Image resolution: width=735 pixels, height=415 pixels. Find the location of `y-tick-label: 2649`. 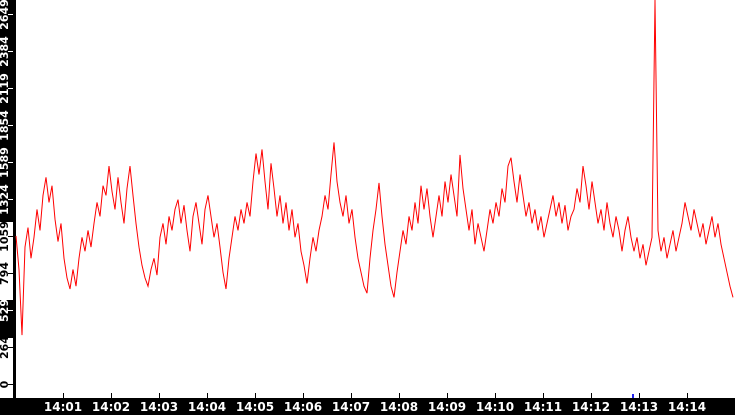

y-tick-label: 2649 is located at coordinates (5, 15).